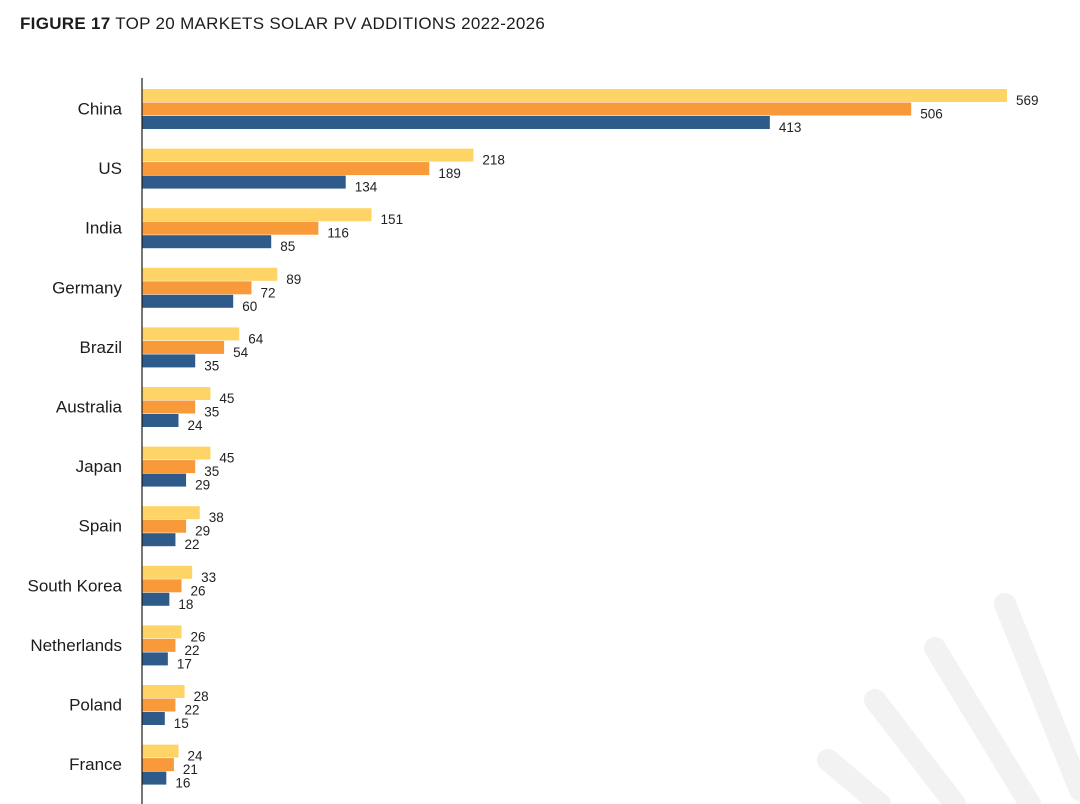  What do you see at coordinates (99, 466) in the screenshot?
I see `category-label-japan: Japan` at bounding box center [99, 466].